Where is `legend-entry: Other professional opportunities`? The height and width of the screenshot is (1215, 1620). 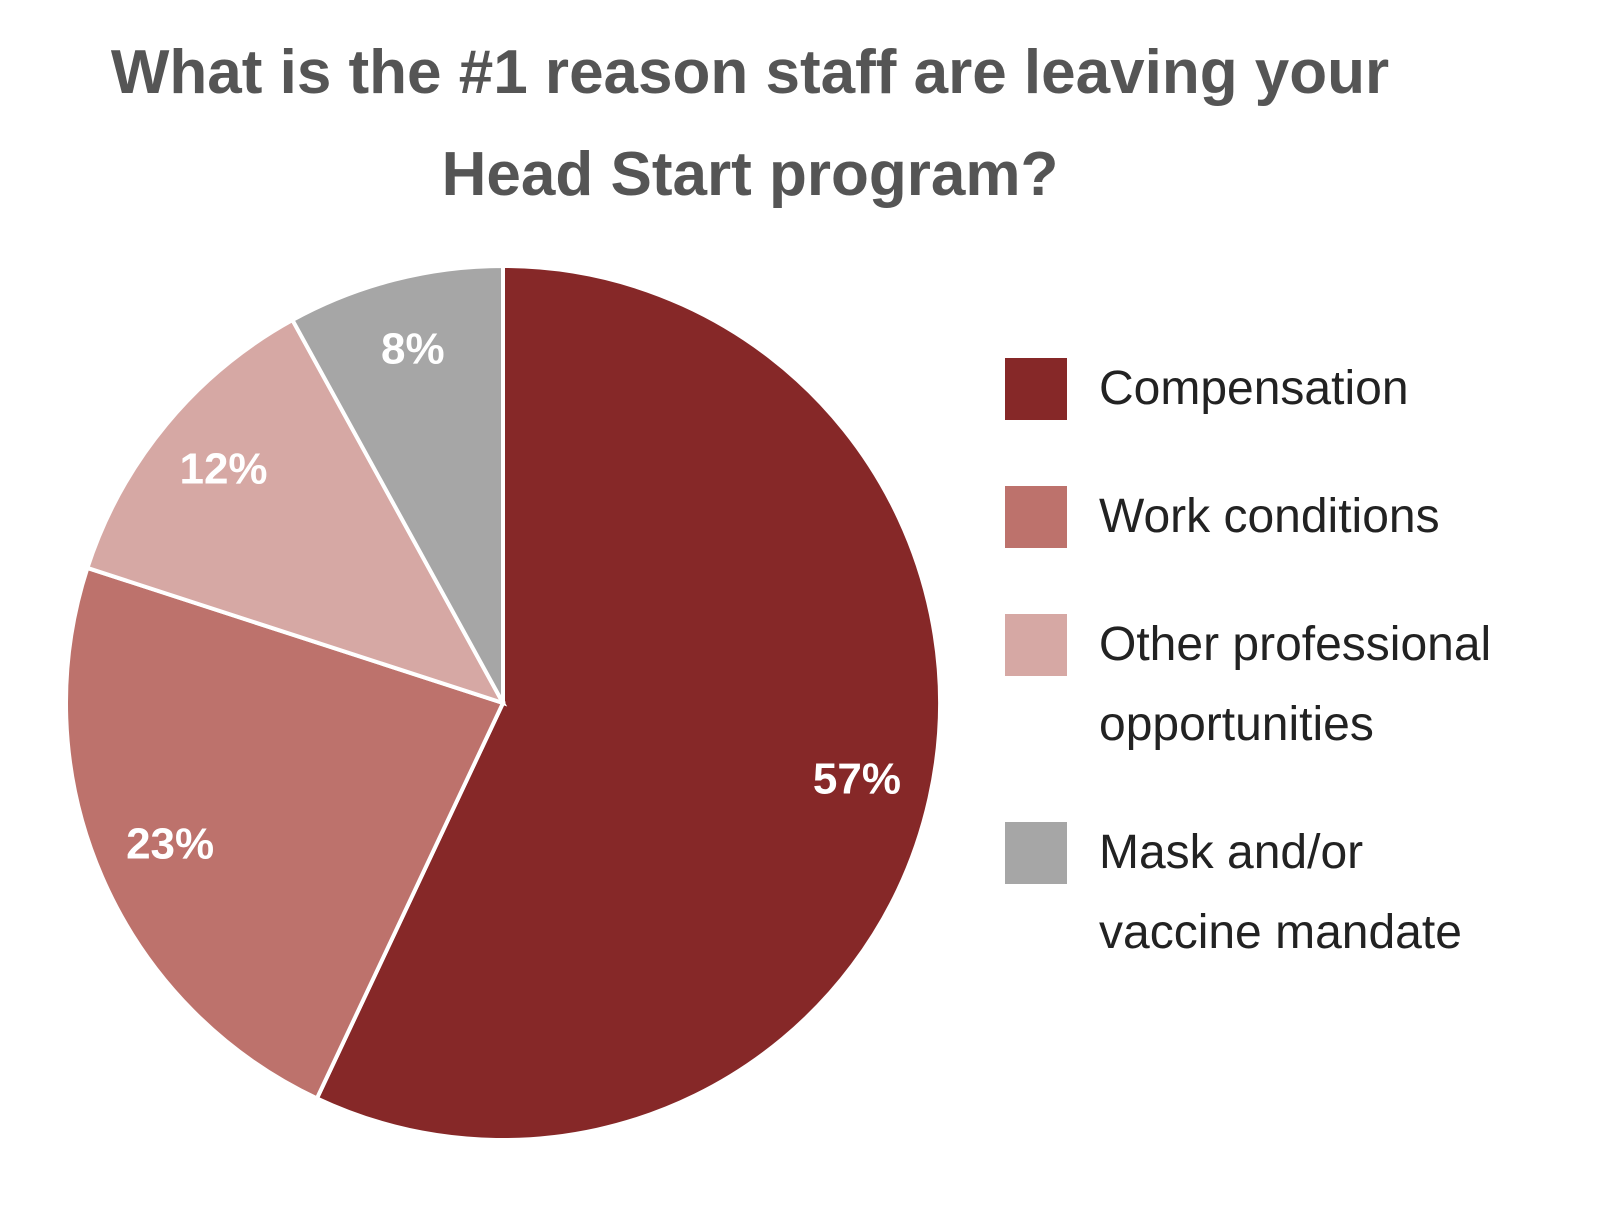
legend-entry: Other professional opportunities is located at coordinates (1272, 689).